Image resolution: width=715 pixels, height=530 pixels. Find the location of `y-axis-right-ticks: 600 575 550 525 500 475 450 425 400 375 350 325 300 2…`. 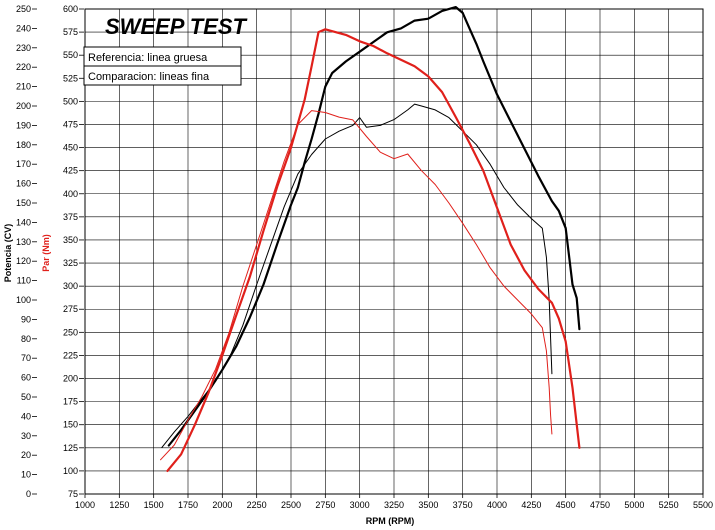

y-axis-right-ticks: 600 575 550 525 500 475 450 425 400 375 350 325 300 2… is located at coordinates (73, 251).